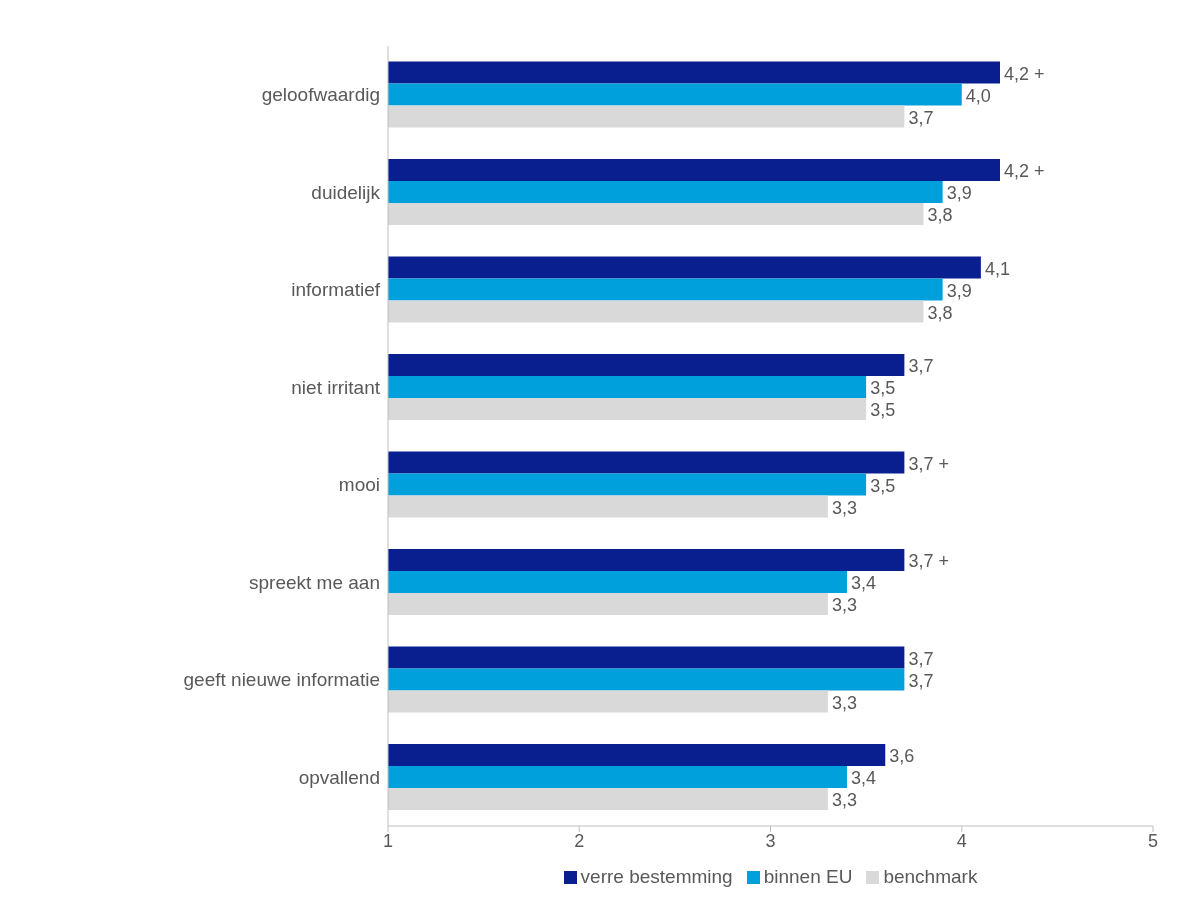 This screenshot has height=905, width=1196. What do you see at coordinates (388, 840) in the screenshot?
I see `x-tick-label: 1` at bounding box center [388, 840].